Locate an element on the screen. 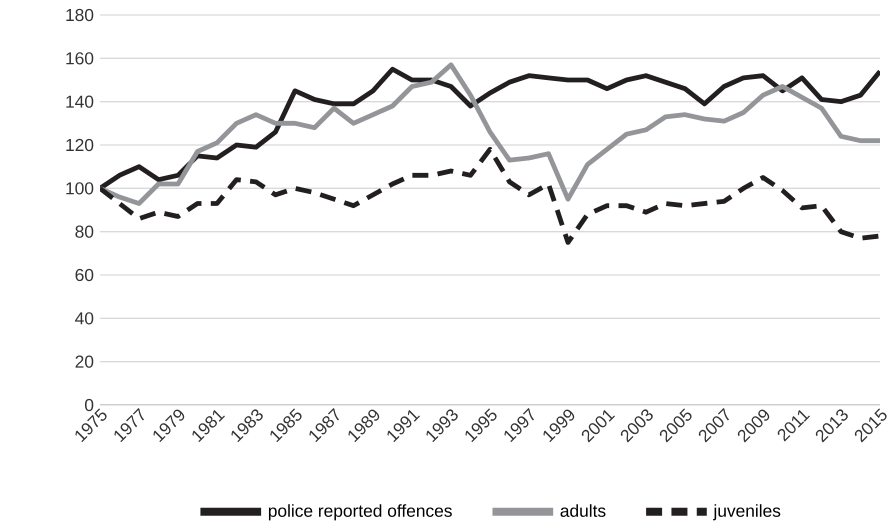 The height and width of the screenshot is (525, 889). y-tick-label: 160 is located at coordinates (80, 58).